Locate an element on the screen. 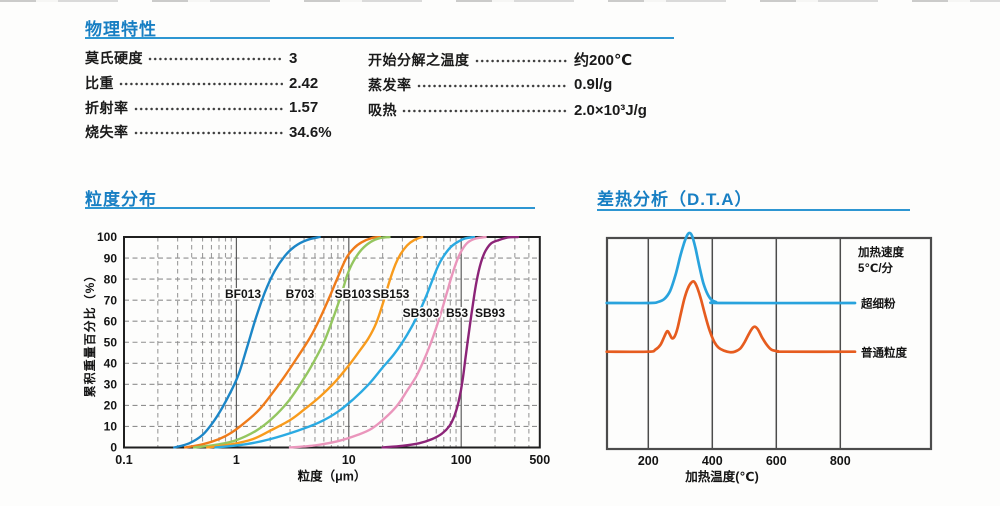  property-value: 1.57 is located at coordinates (304, 108).